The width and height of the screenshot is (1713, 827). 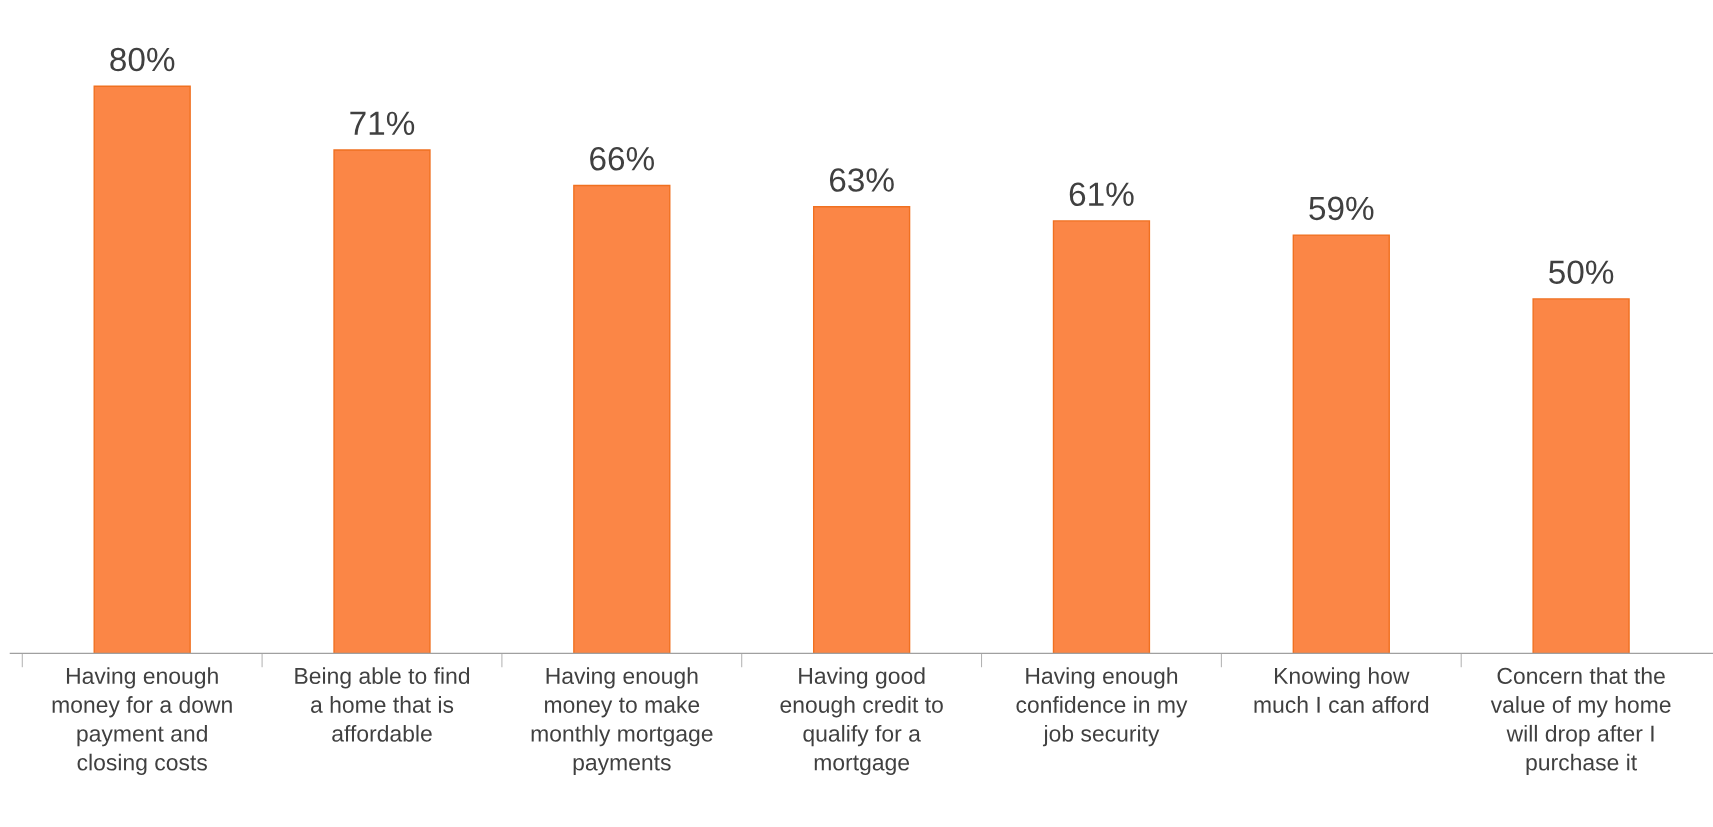 I want to click on data-label: 71%, so click(x=382, y=123).